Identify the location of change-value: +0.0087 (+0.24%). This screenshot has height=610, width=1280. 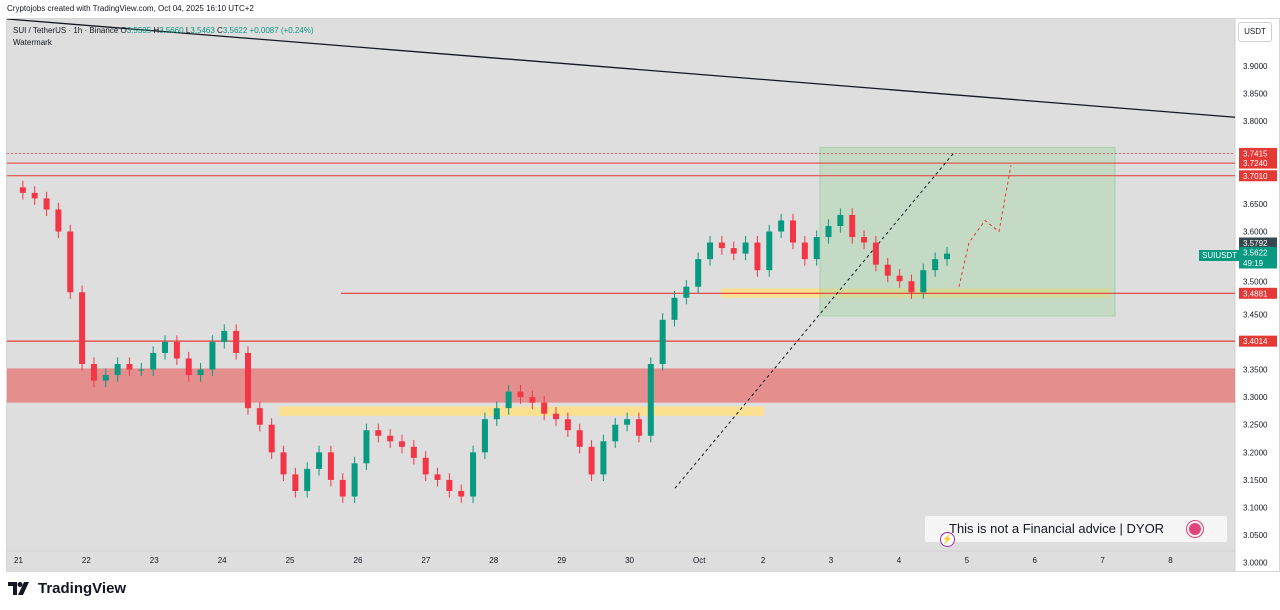
(281, 30).